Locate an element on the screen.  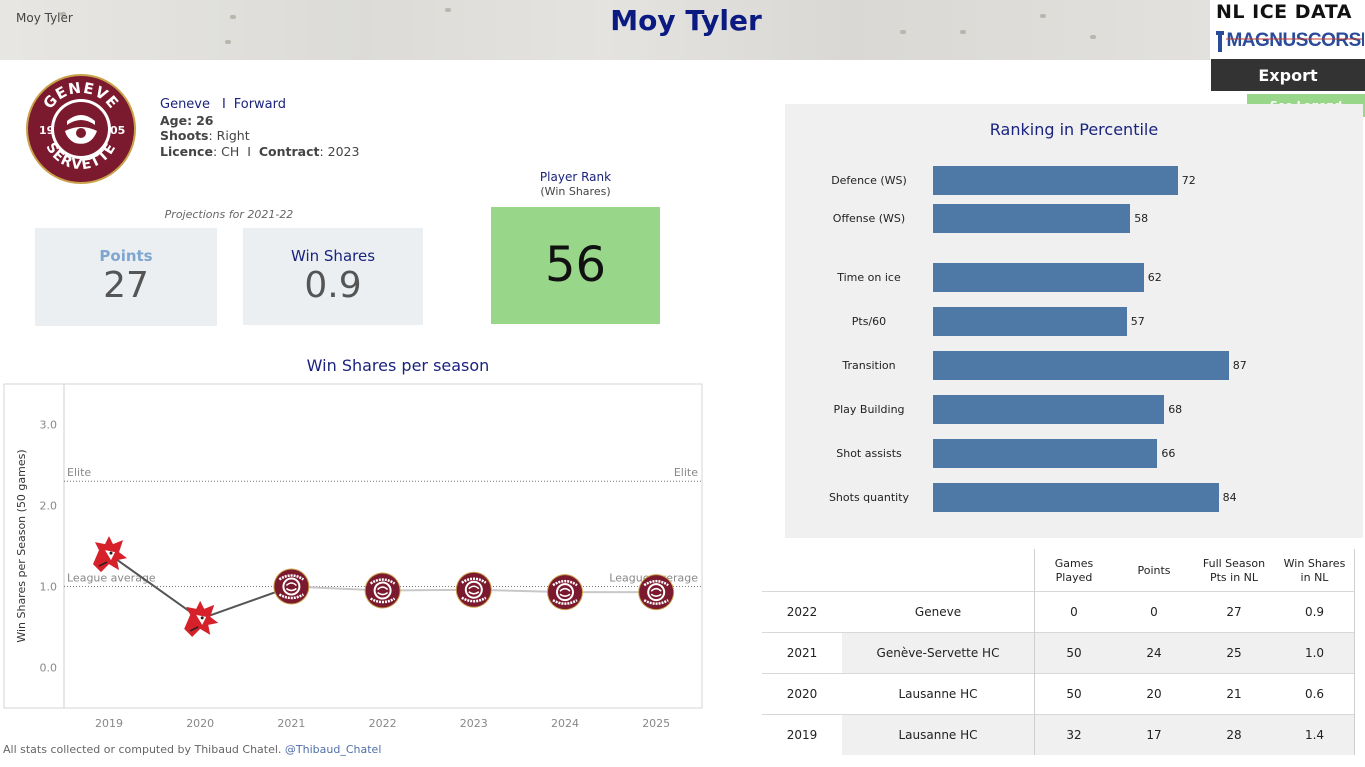
brand-magnus-logo: MAGNUSCORSI is located at coordinates (1289, 40).